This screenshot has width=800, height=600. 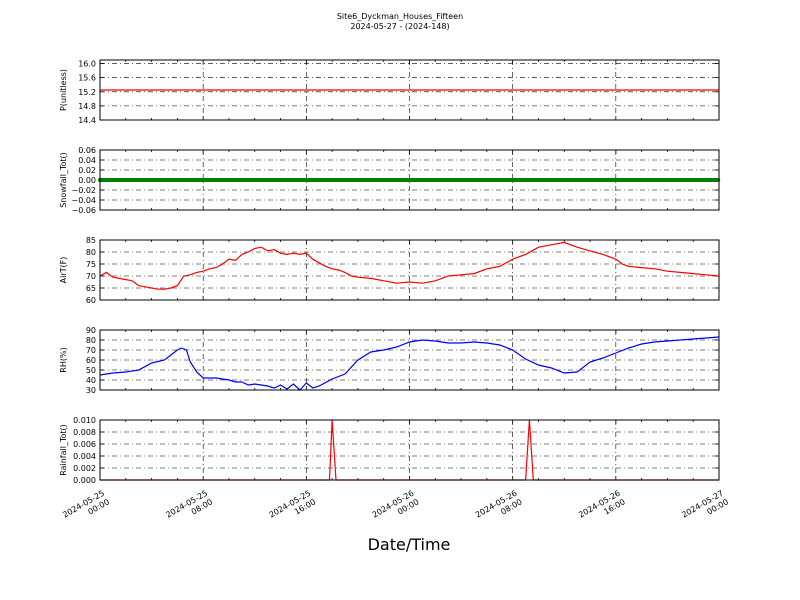 I want to click on subplot-1: 14.4 14.8 15.2 15.6 16.0 P(unitless), so click(x=389, y=92).